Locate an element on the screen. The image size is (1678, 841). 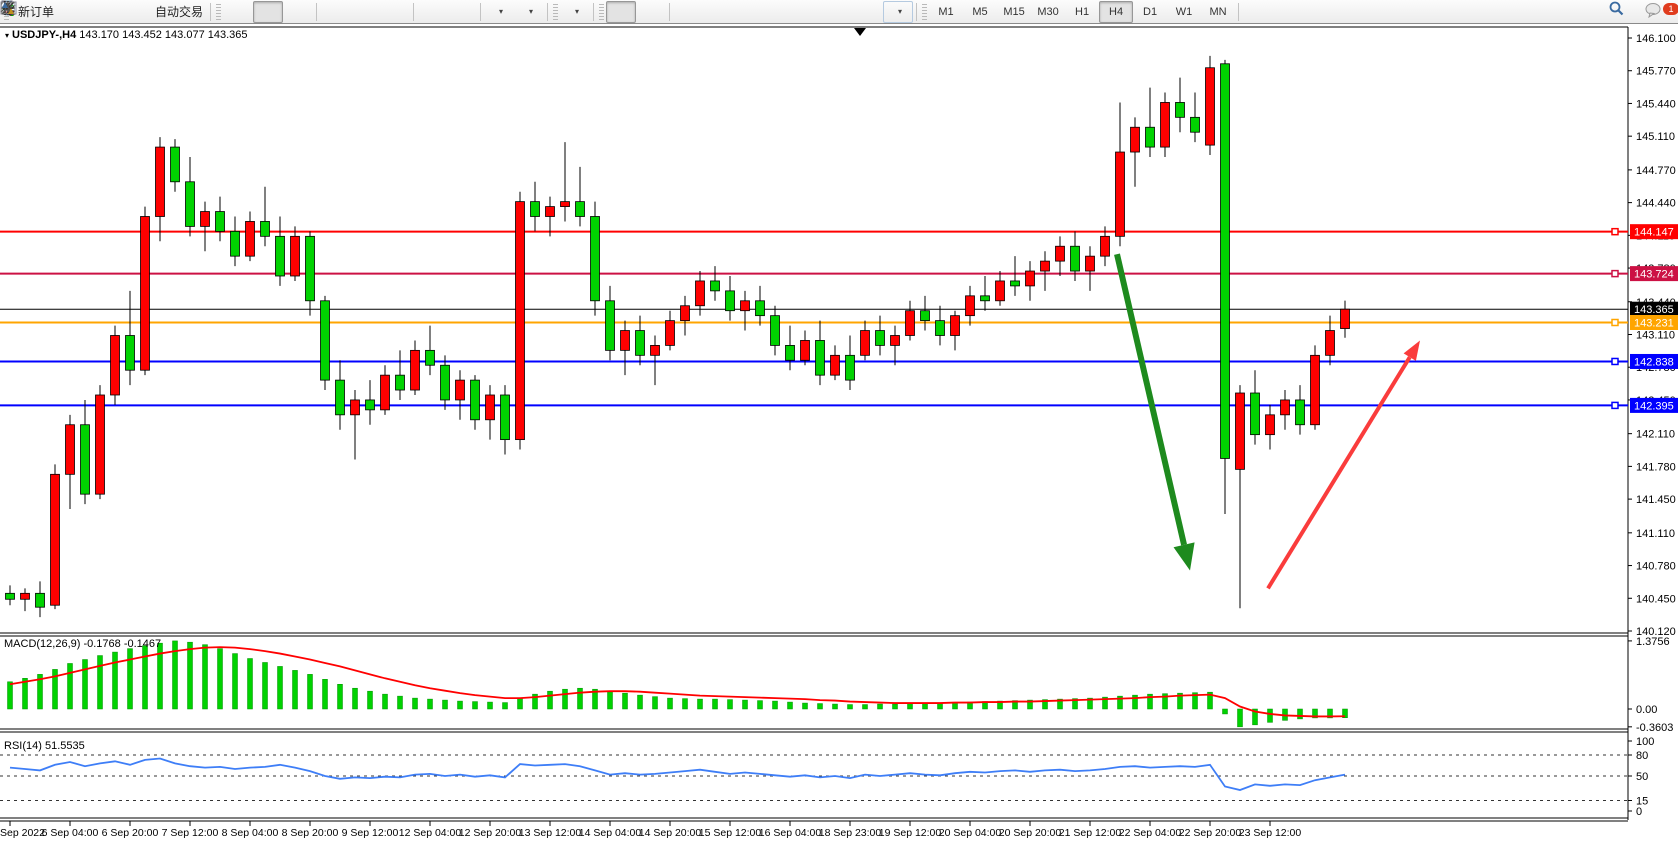
timeframe-button-d1: D1 is located at coordinates (1150, 11).